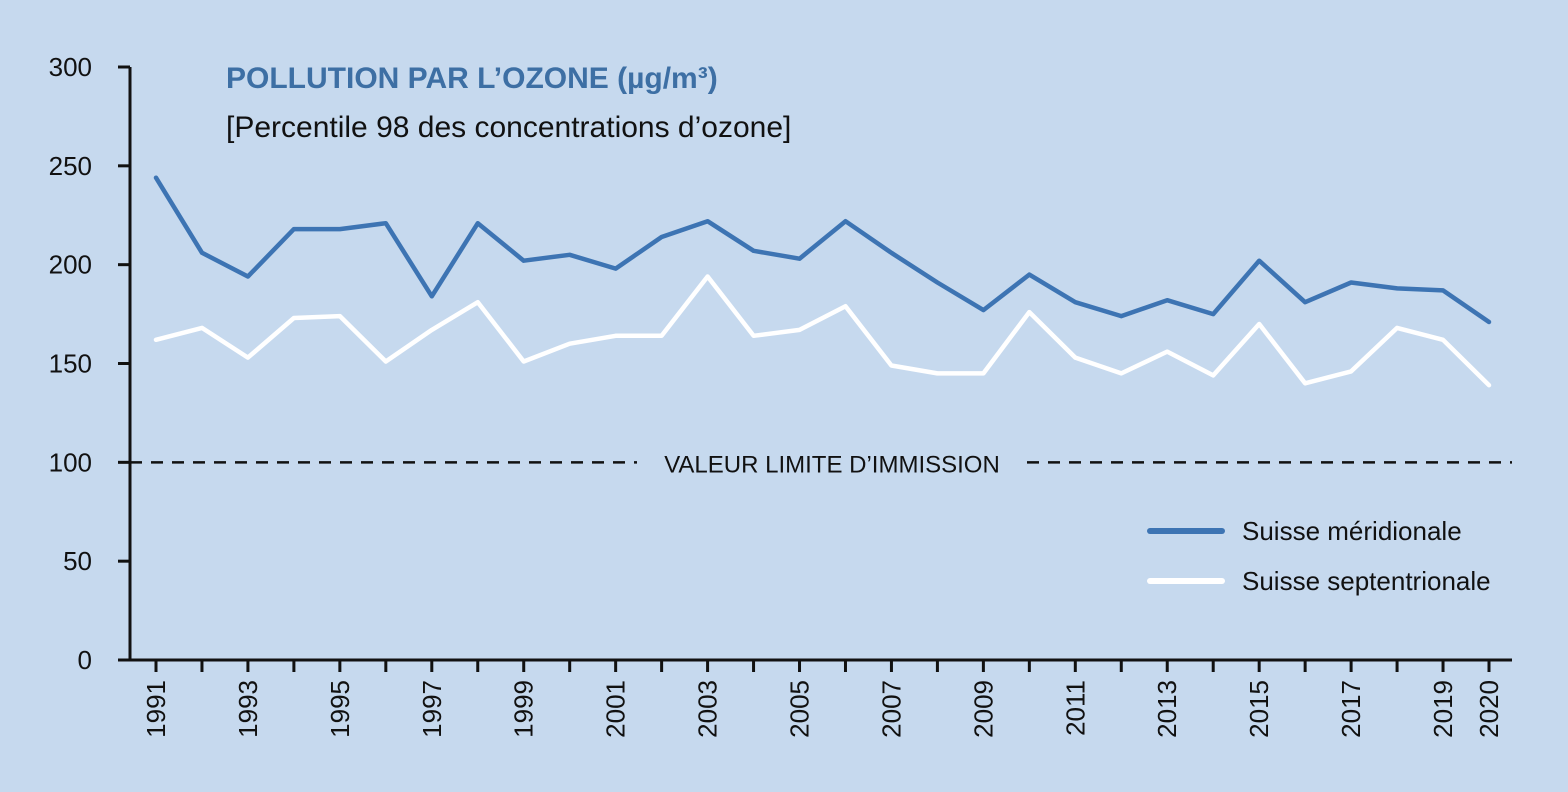  What do you see at coordinates (1259, 709) in the screenshot?
I see `x-tick-label: 2015` at bounding box center [1259, 709].